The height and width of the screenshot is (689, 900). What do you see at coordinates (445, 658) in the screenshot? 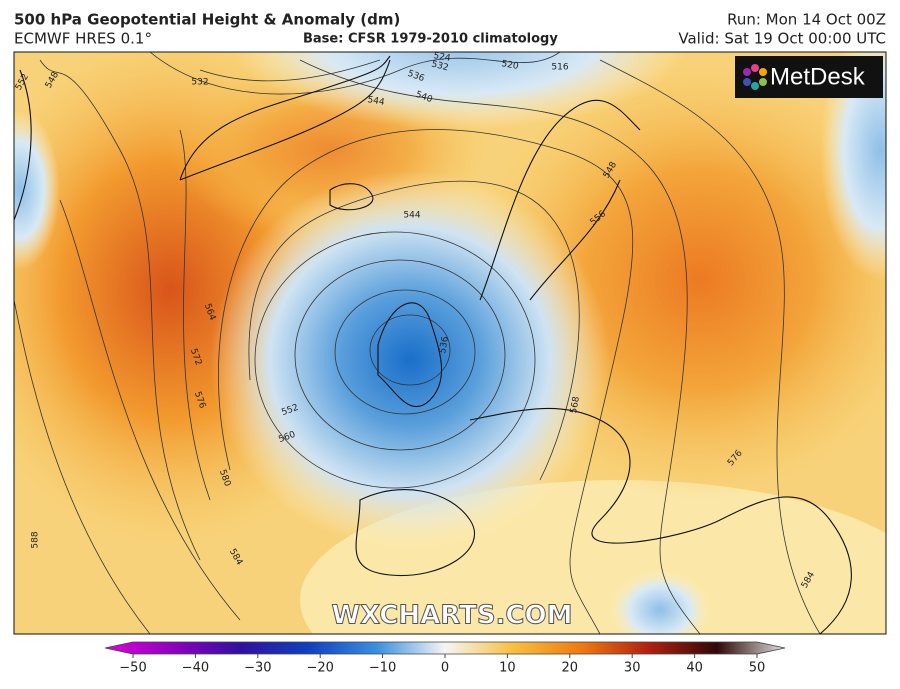
I see `colorbar: −50 −40 −30 −20 −10 0 10 20 30 40 50` at bounding box center [445, 658].